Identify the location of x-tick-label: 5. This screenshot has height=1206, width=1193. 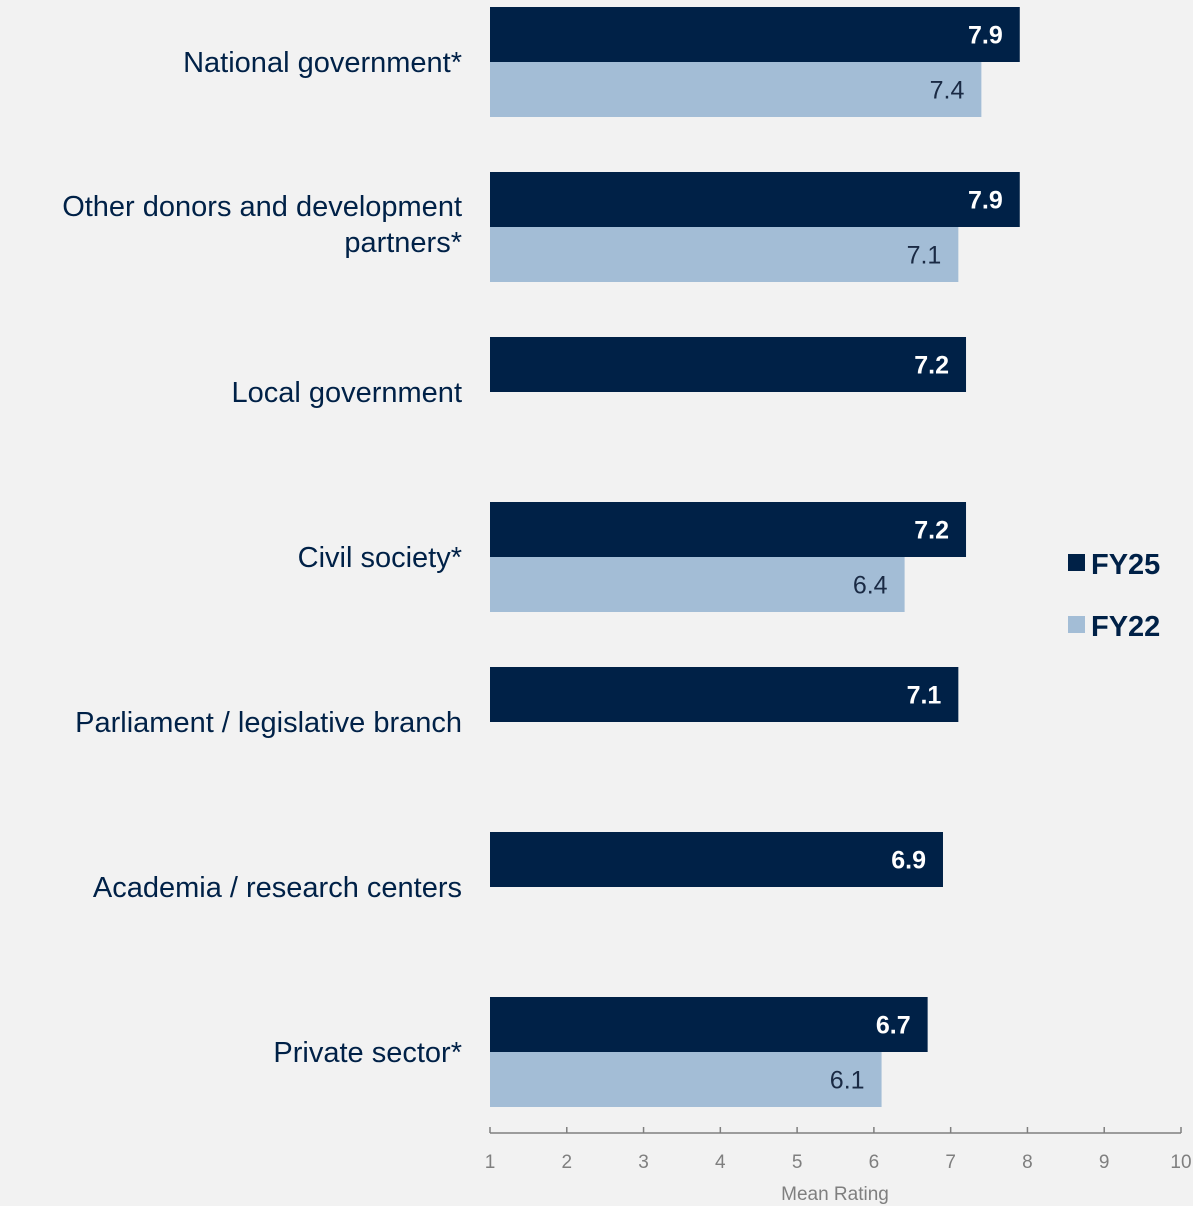
(797, 1162).